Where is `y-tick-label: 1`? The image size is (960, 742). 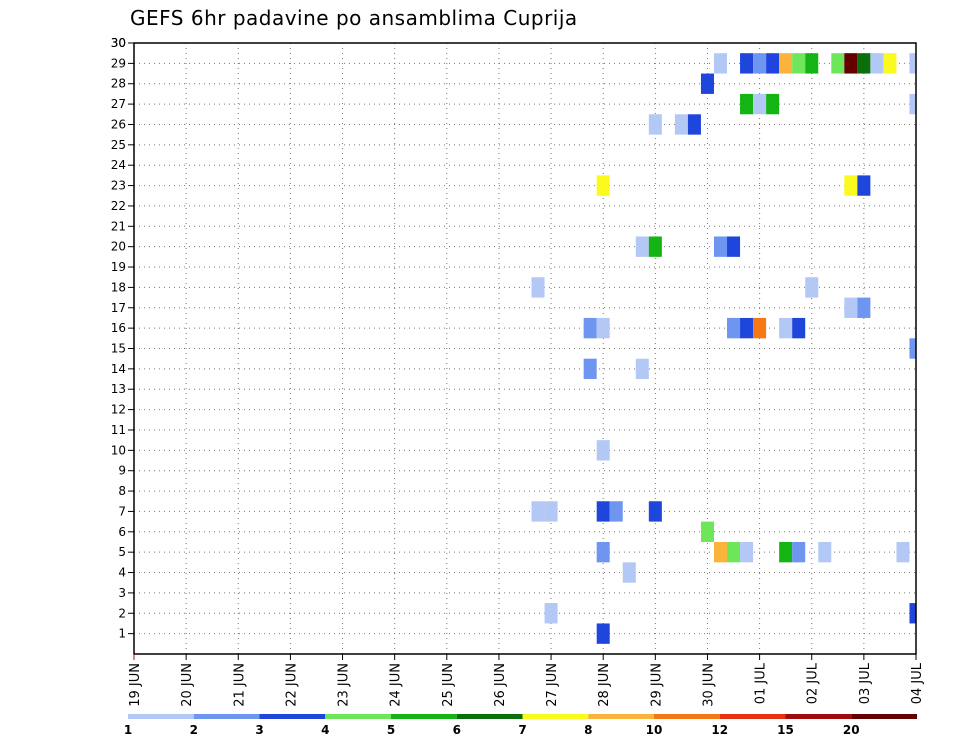
y-tick-label: 1 is located at coordinates (122, 634).